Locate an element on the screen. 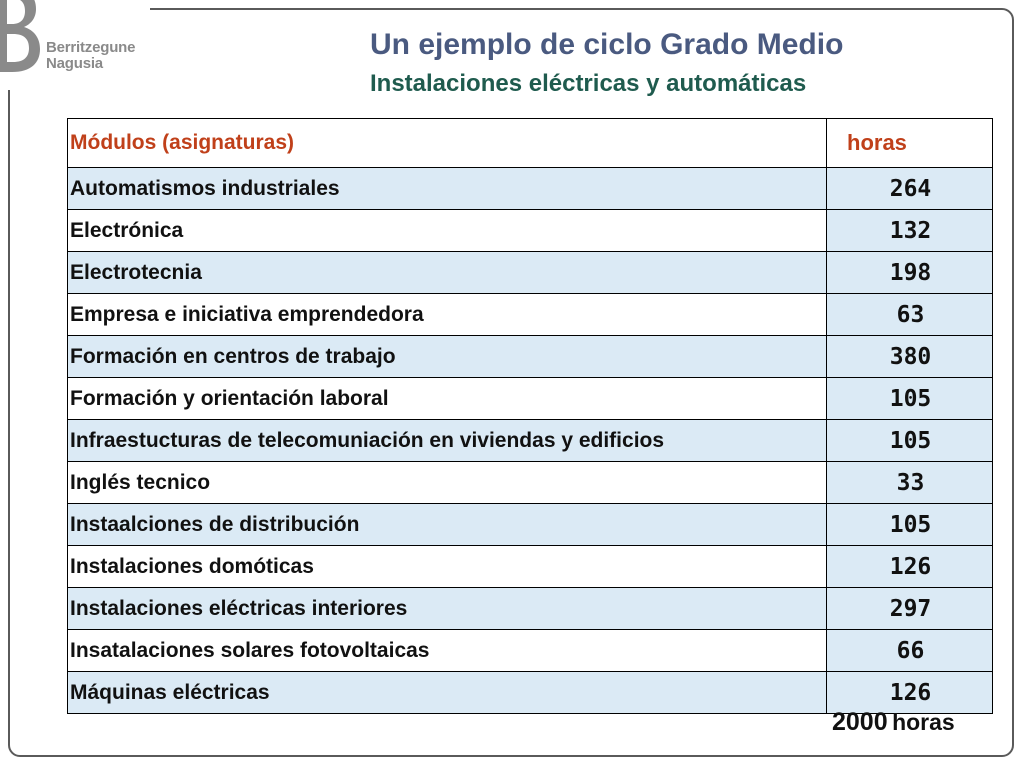  module-hours: 33 is located at coordinates (909, 482).